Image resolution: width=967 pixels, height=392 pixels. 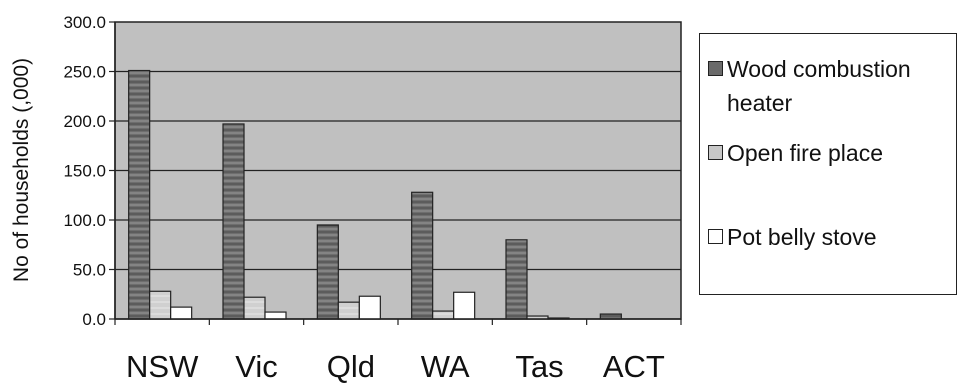 I want to click on x-tick-label: WA, so click(x=445, y=366).